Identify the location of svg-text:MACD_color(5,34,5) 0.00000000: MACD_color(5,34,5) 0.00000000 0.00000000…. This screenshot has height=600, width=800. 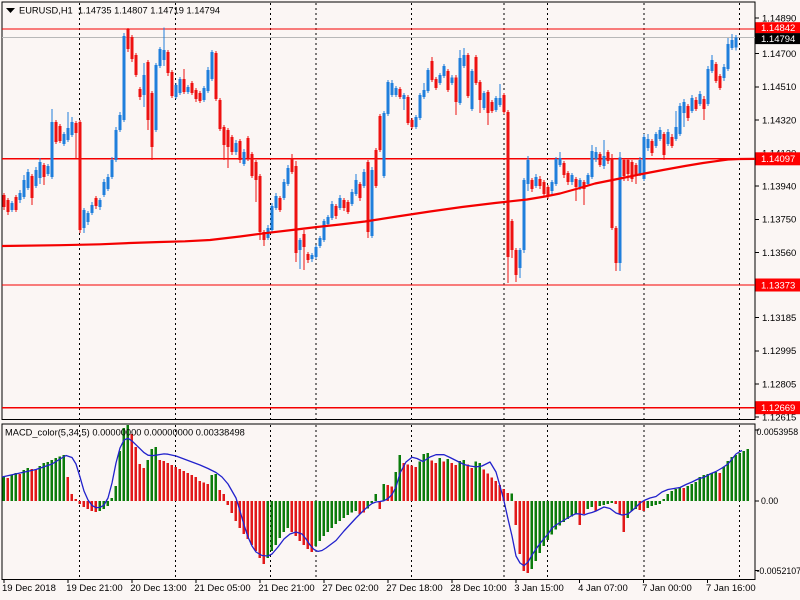
(125, 433).